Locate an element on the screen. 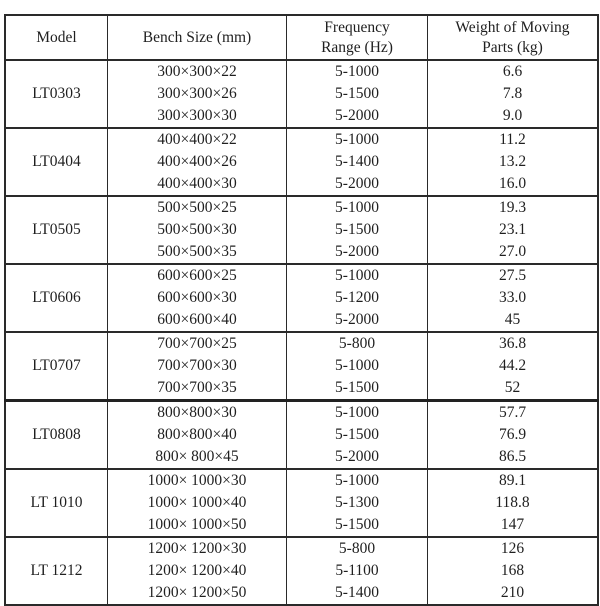 The height and width of the screenshot is (606, 600). weight-cell: 44.2 is located at coordinates (513, 366).